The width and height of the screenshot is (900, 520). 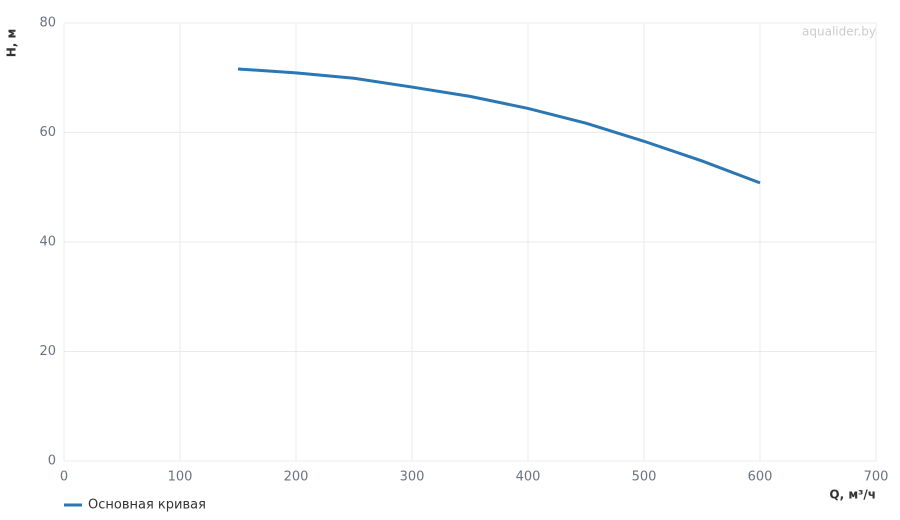 What do you see at coordinates (852, 495) in the screenshot?
I see `x-axis-title: Q, м³/ч` at bounding box center [852, 495].